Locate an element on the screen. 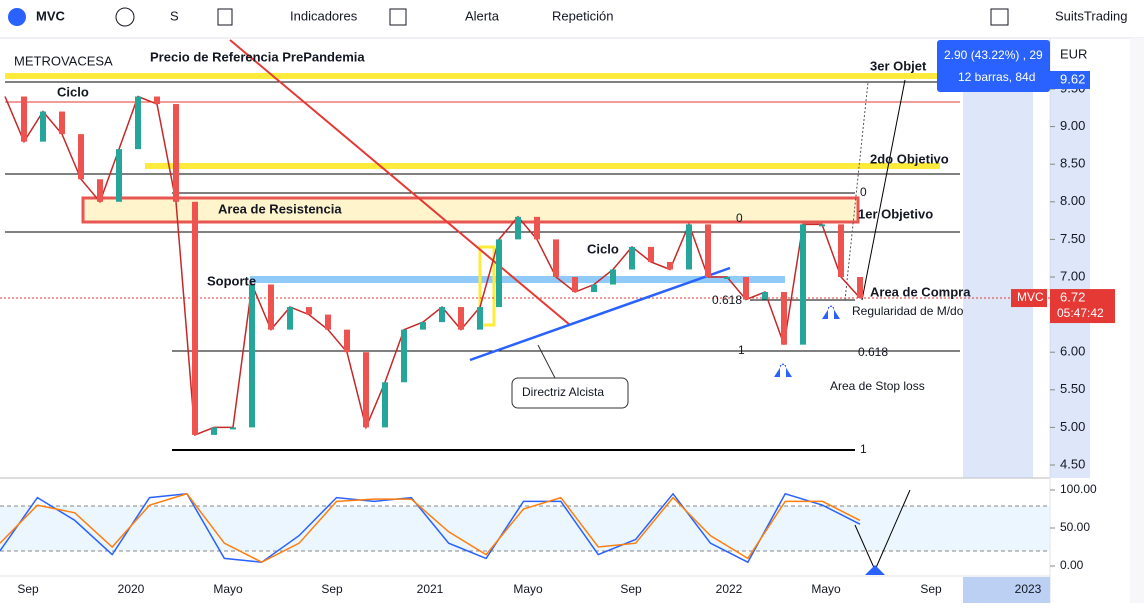 The width and height of the screenshot is (1144, 608). arrow-up is located at coordinates (831, 312).